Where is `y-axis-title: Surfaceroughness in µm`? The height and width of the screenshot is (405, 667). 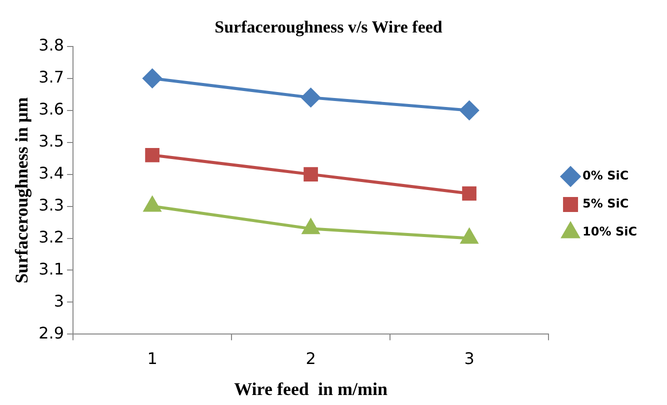 y-axis-title: Surfaceroughness in µm is located at coordinates (21, 190).